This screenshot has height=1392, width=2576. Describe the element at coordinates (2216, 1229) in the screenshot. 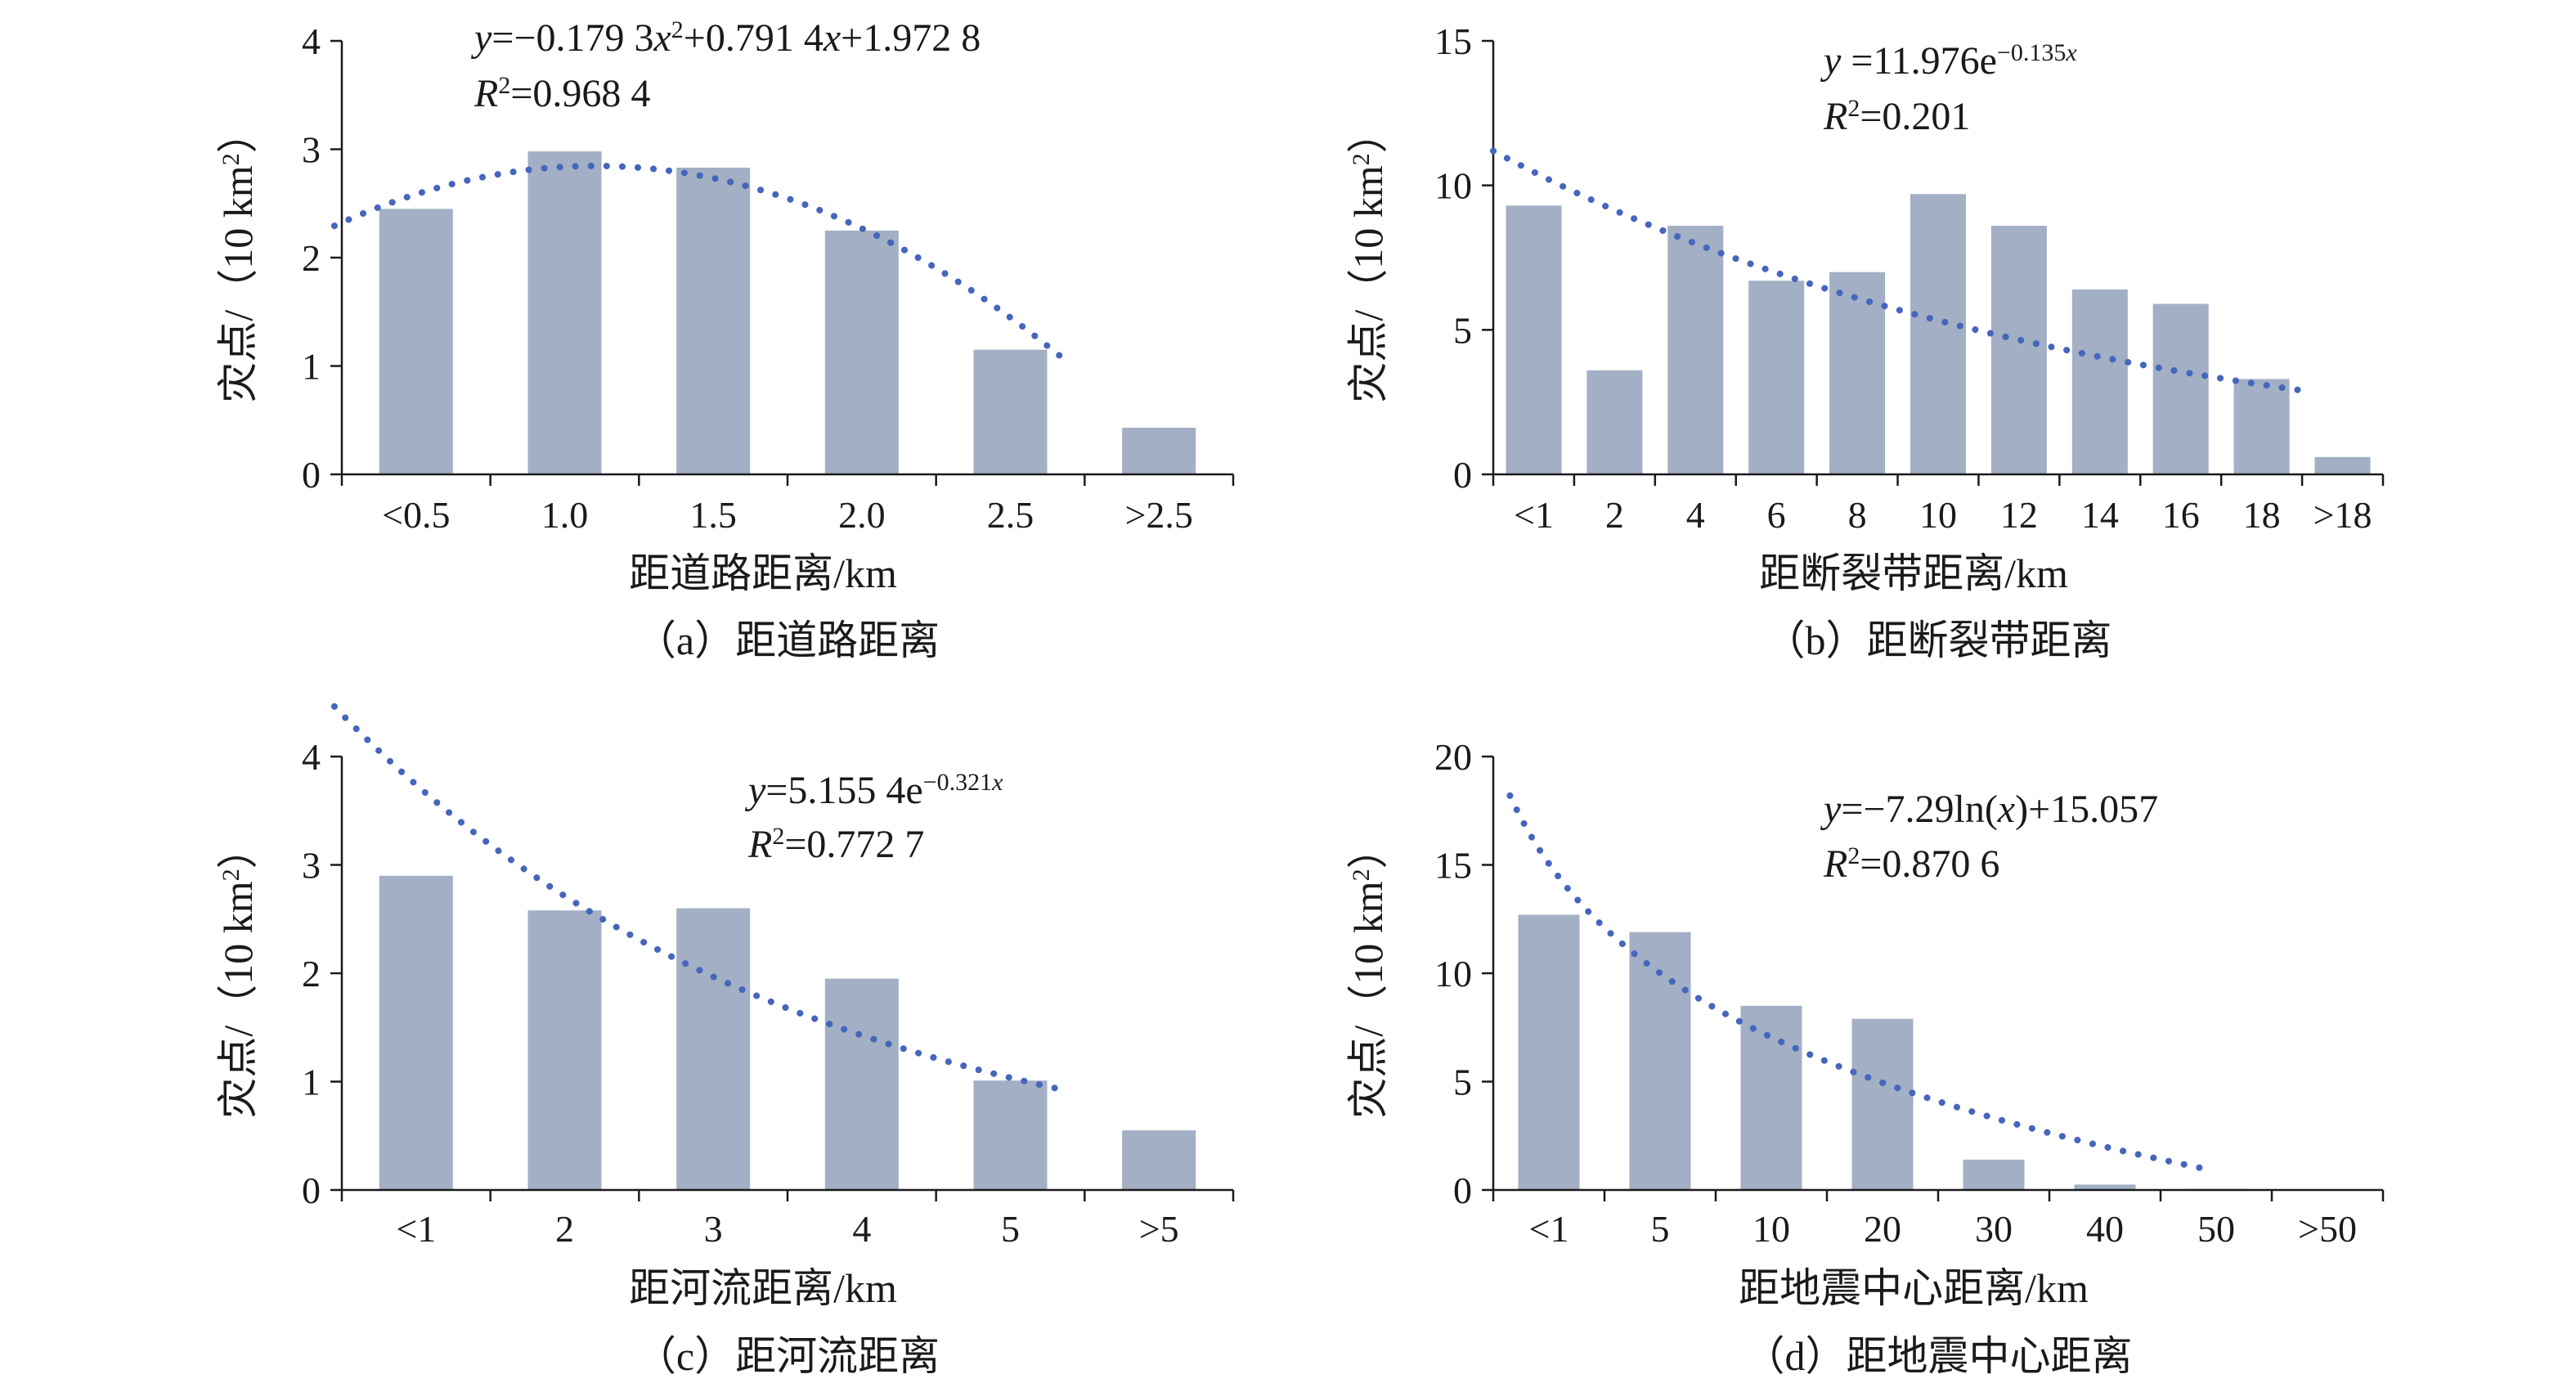

I see `x-tick-label: 50` at that location.